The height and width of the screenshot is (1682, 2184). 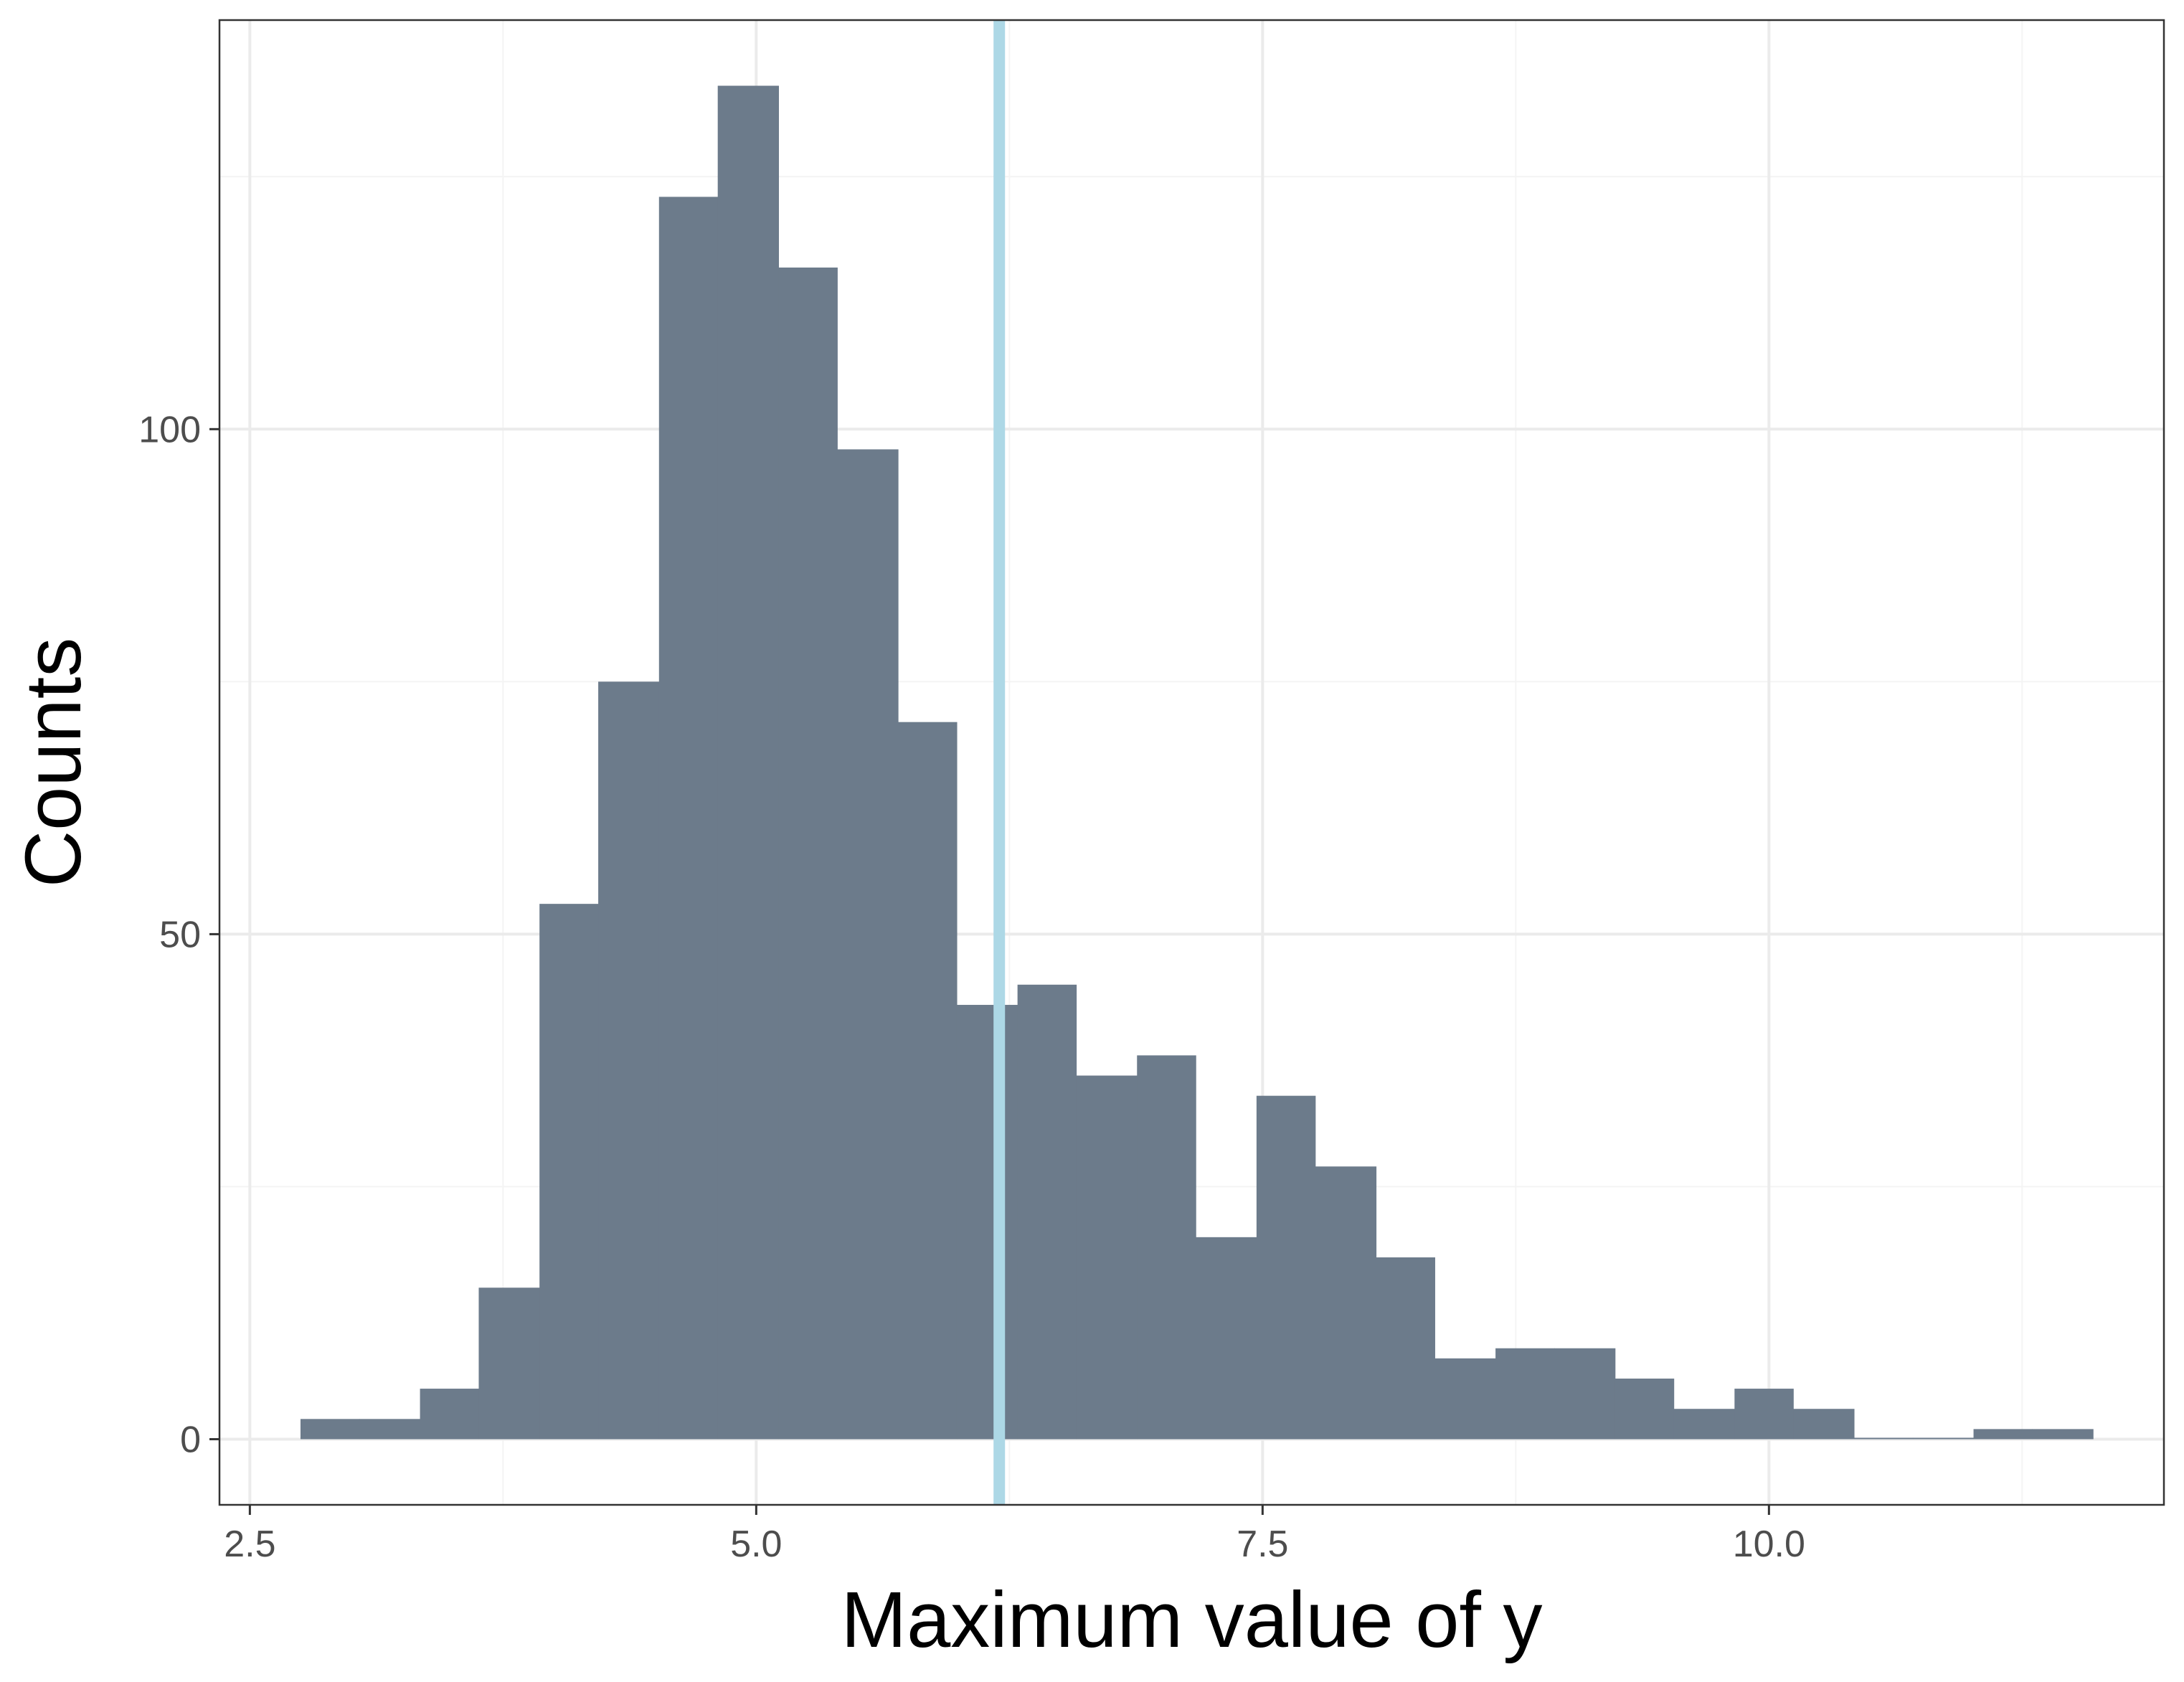 I want to click on x-tick-label: 7.5, so click(x=1262, y=1544).